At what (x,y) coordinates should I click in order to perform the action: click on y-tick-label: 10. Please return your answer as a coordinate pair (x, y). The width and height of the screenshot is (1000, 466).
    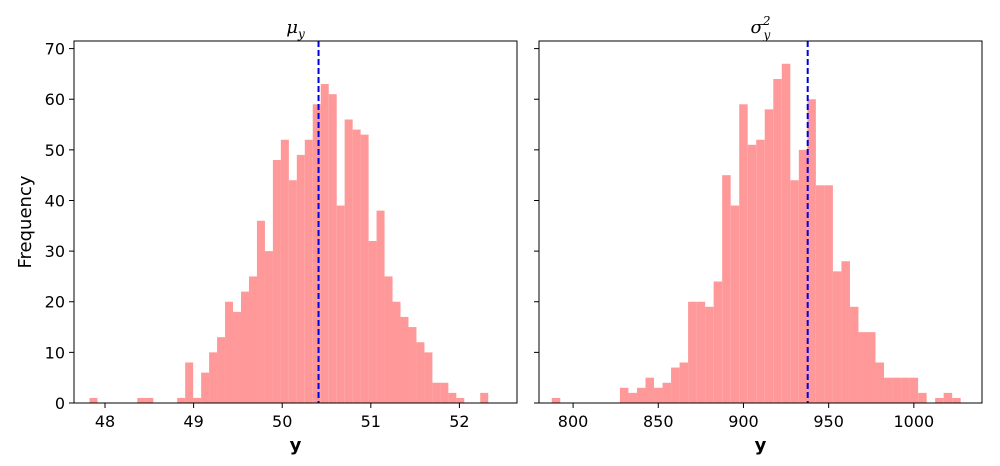
    Looking at the image, I should click on (55, 352).